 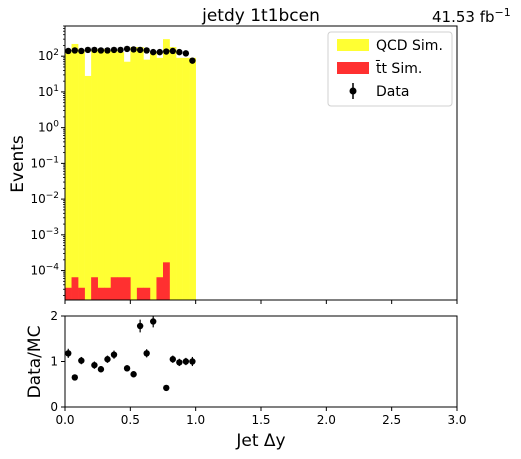 What do you see at coordinates (48, 55) in the screenshot?
I see `y-tick-label: 10²` at bounding box center [48, 55].